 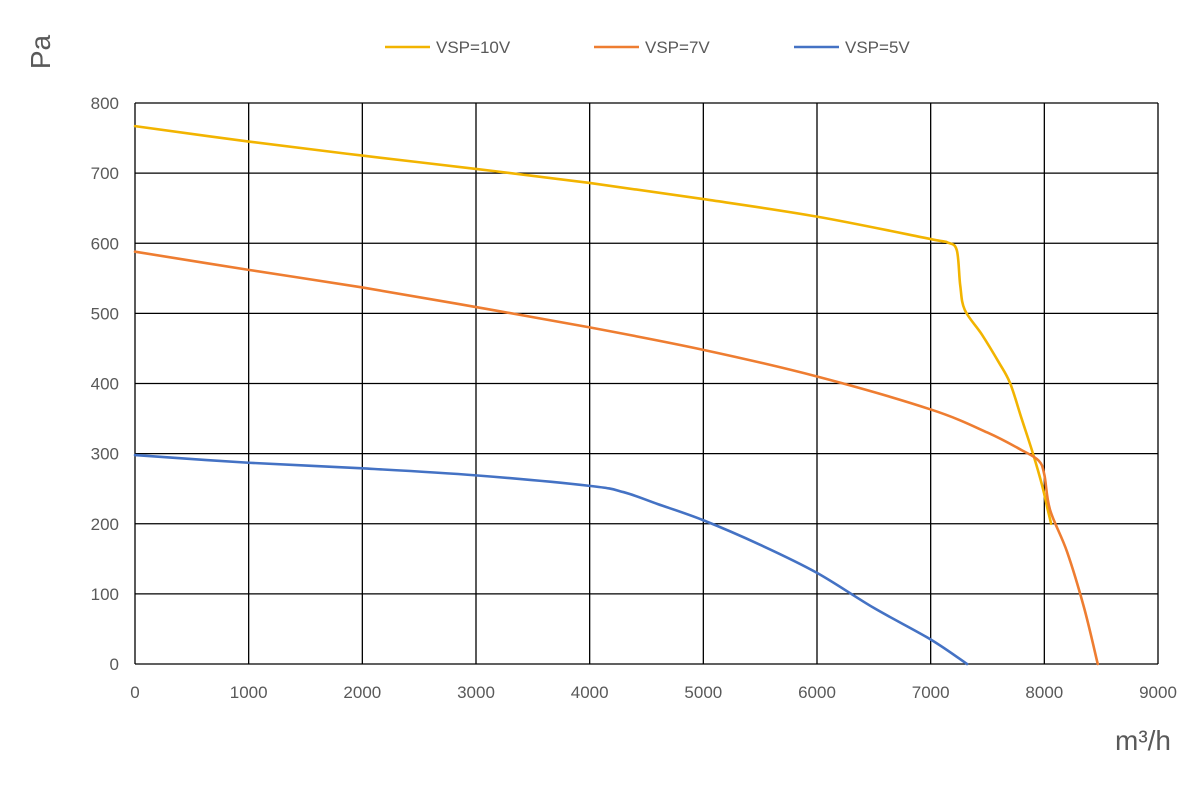 I want to click on x-tick-label: 0, so click(x=134, y=692).